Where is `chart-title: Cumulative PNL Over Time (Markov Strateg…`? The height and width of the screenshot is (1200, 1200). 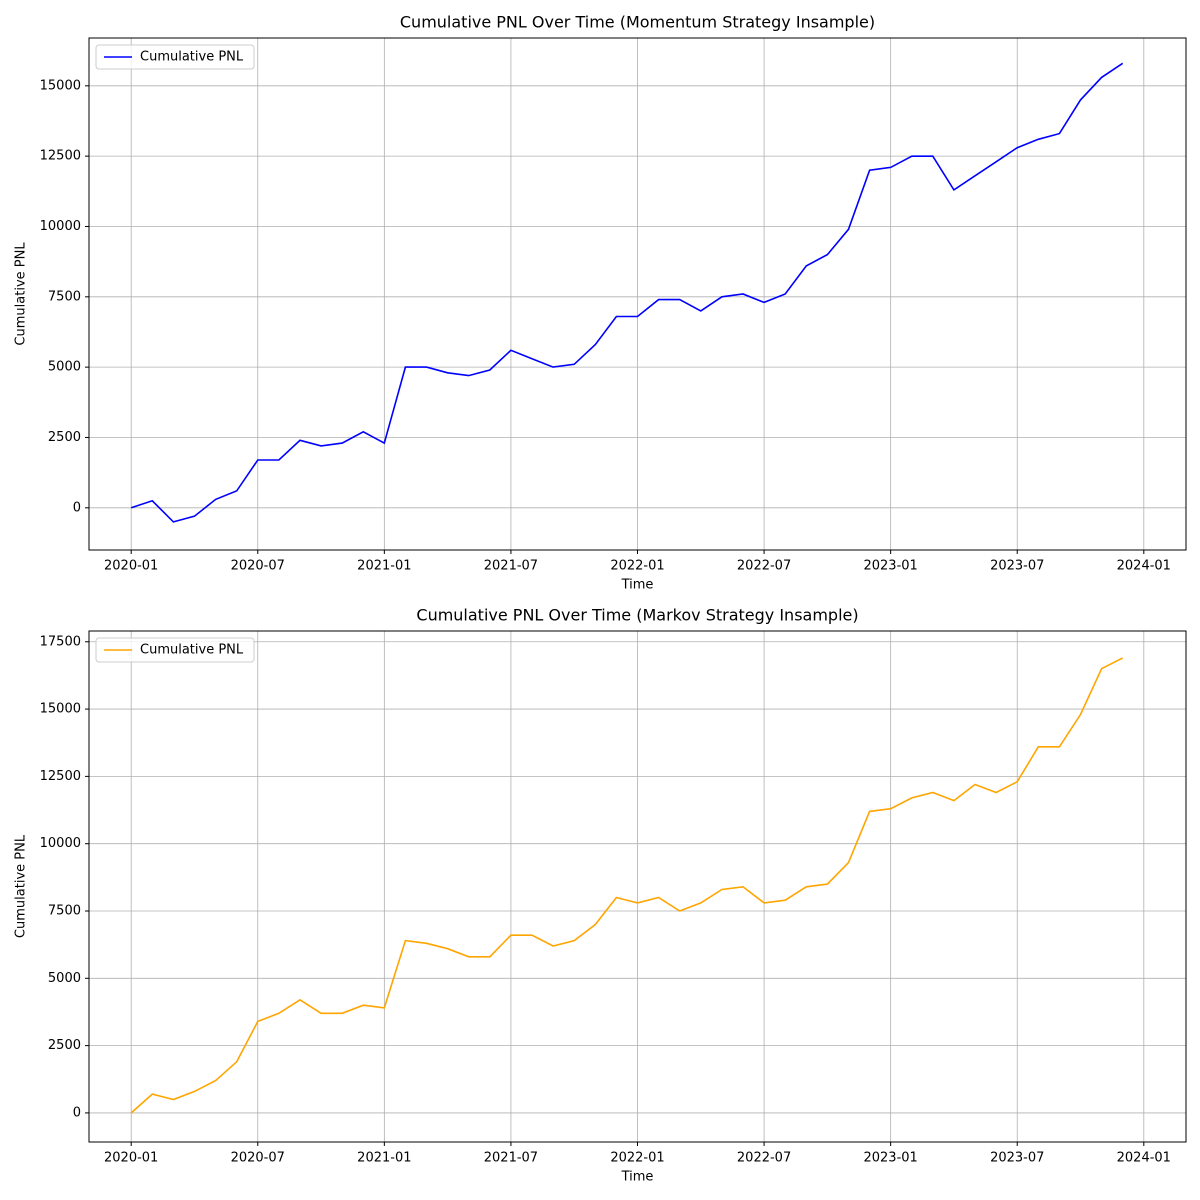 chart-title: Cumulative PNL Over Time (Markov Strateg… is located at coordinates (637, 615).